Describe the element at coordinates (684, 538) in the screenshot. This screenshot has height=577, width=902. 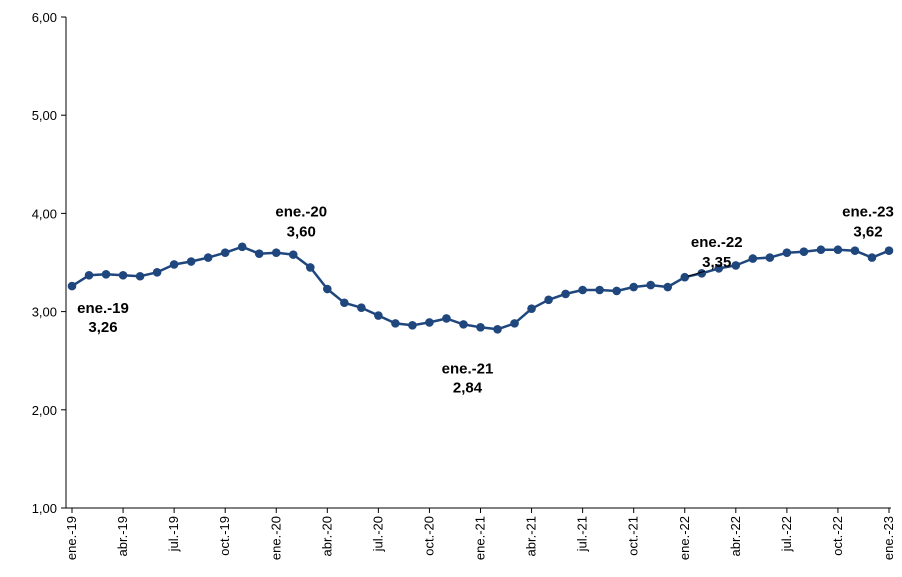
I see `x-tick-label: ene.-22` at that location.